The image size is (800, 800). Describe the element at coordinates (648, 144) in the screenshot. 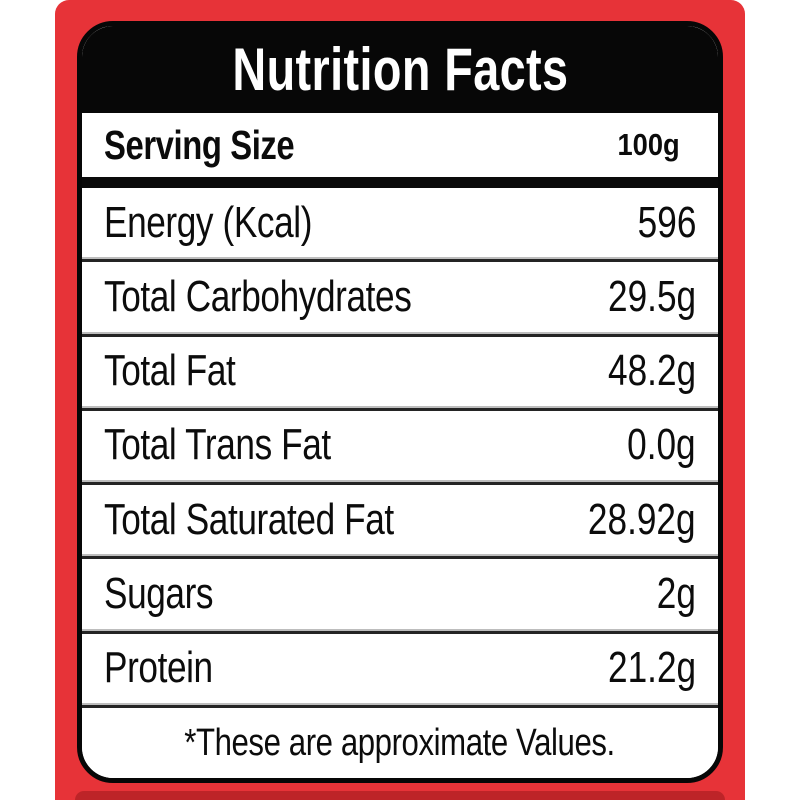

I see `serving-size-value: 100g` at that location.